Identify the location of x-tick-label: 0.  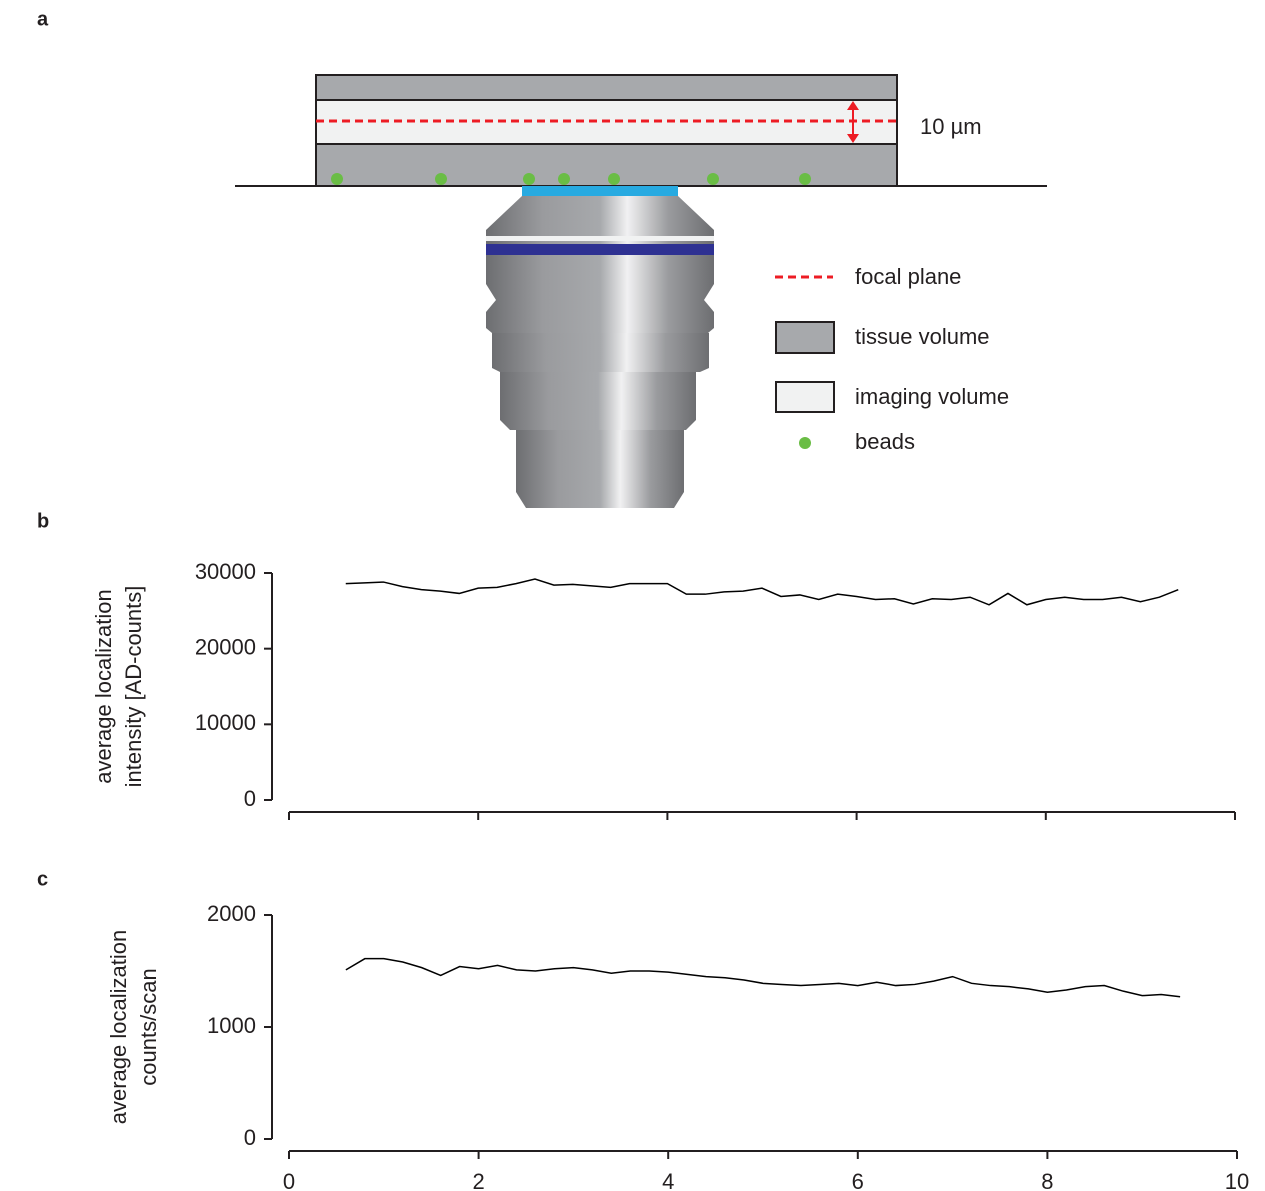
(289, 1180).